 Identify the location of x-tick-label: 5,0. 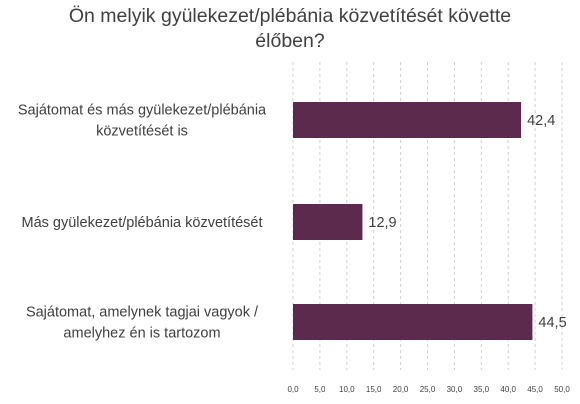
(320, 389).